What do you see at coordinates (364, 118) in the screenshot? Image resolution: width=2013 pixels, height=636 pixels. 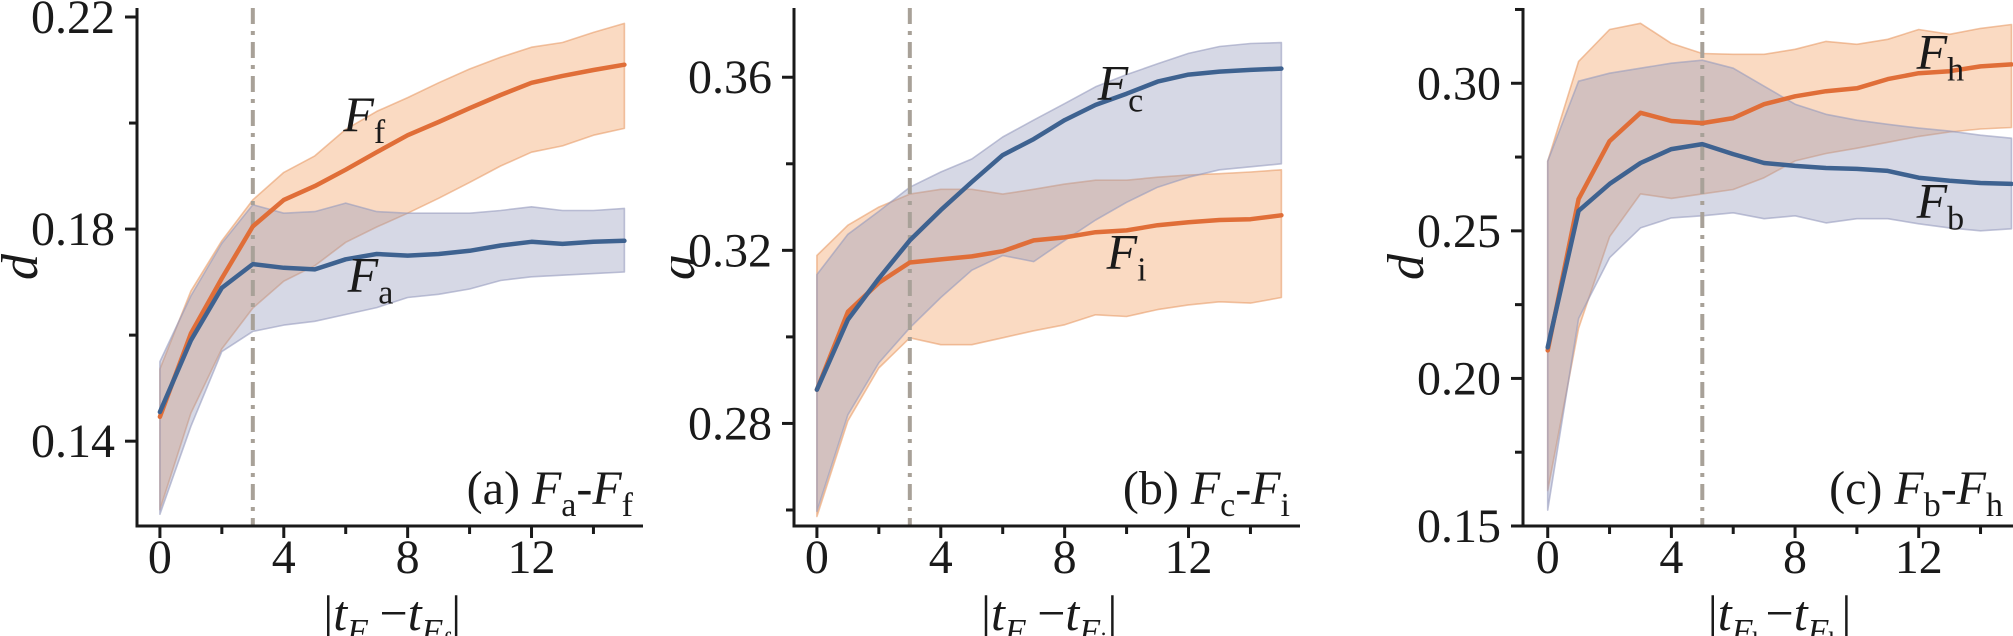 I see `series-label-Ff: Ff` at bounding box center [364, 118].